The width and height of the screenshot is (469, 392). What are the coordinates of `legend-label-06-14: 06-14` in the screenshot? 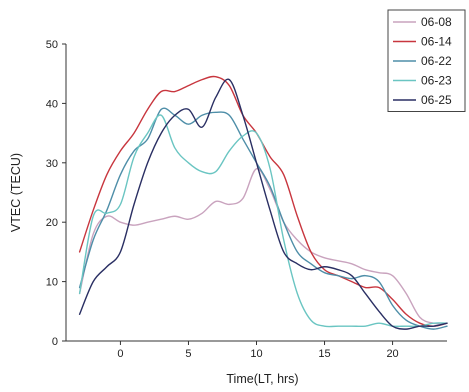 It's located at (436, 42).